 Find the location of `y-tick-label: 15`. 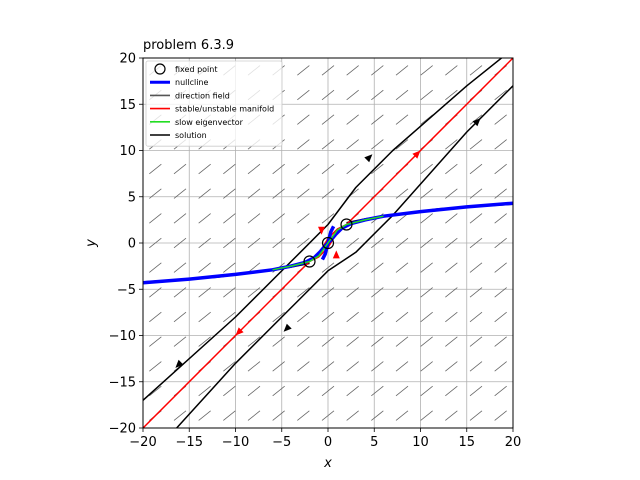

y-tick-label: 15 is located at coordinates (127, 105).